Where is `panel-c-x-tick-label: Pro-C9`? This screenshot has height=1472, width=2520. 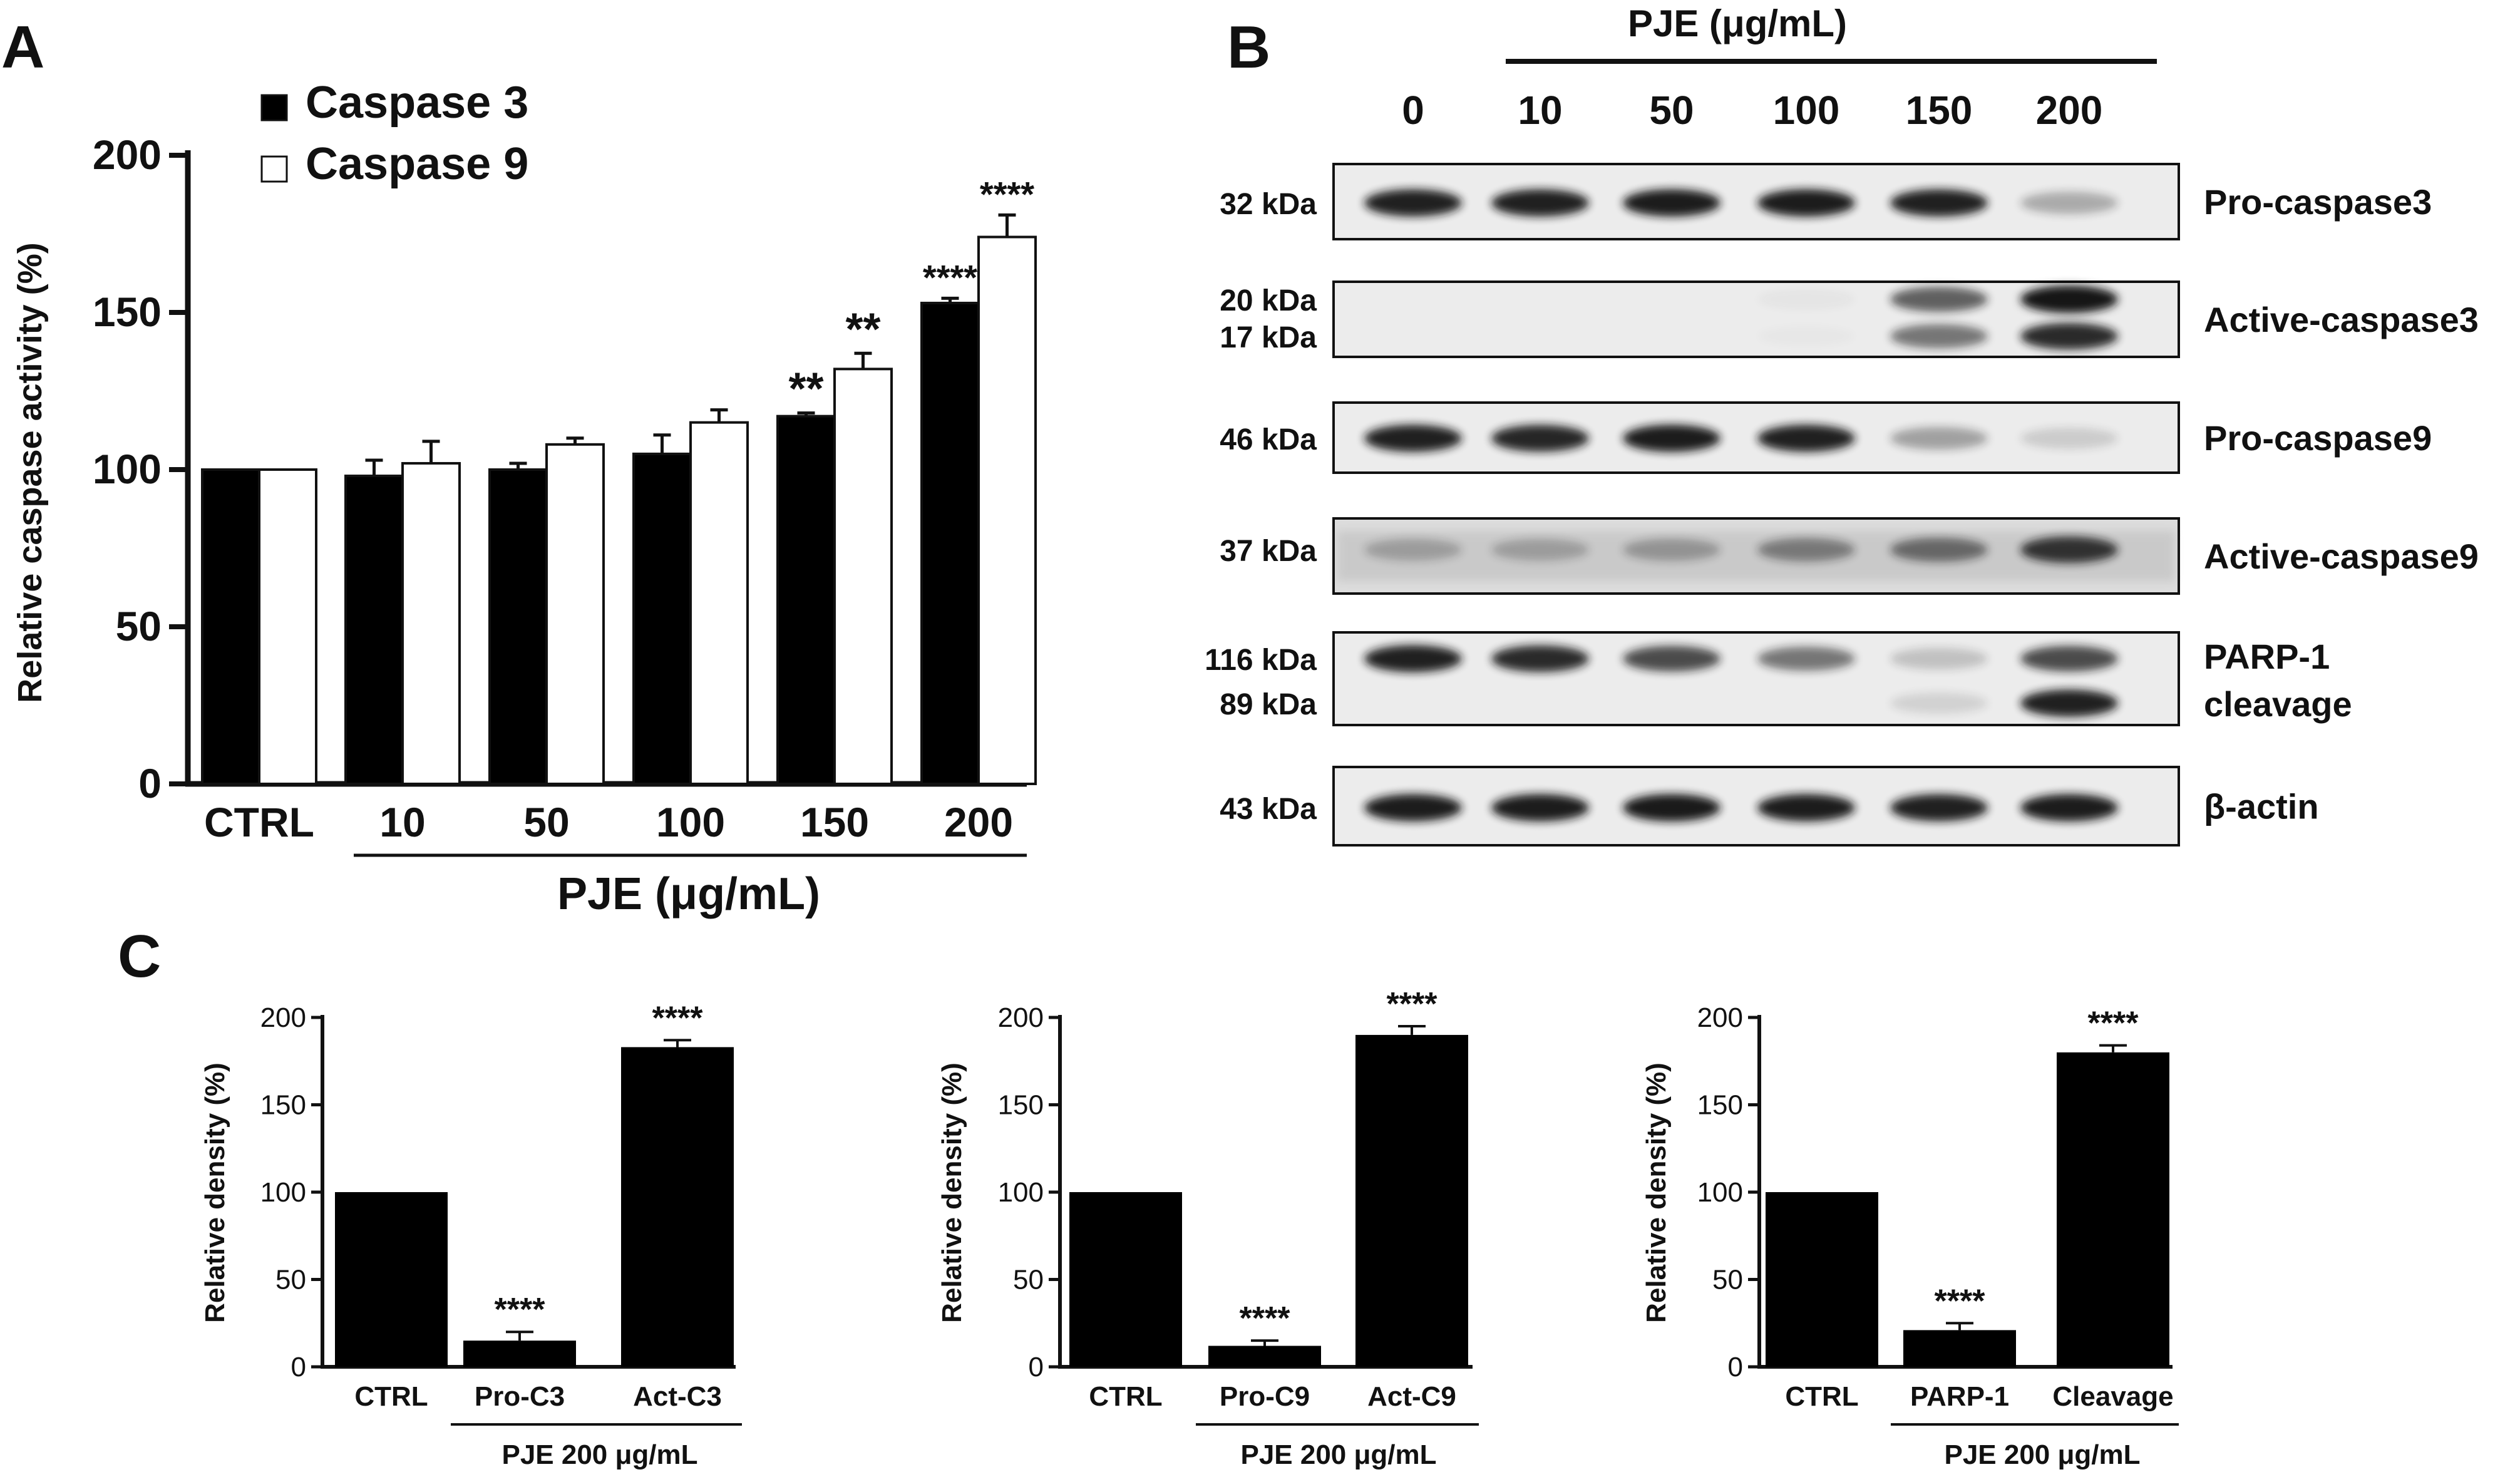
panel-c-x-tick-label: Pro-C9 is located at coordinates (1265, 1396).